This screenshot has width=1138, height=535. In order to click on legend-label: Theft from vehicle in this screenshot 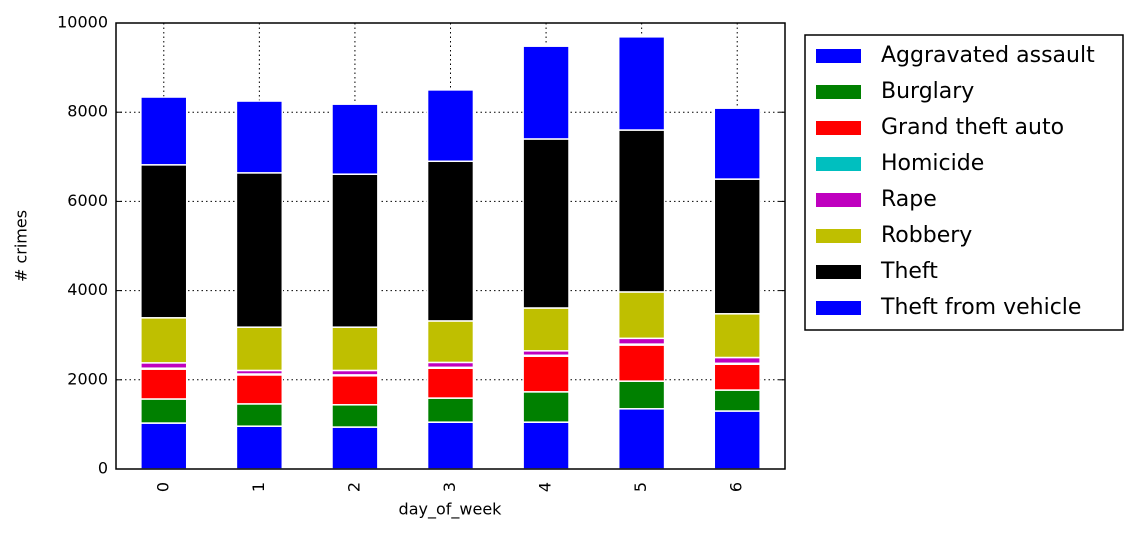, I will do `click(980, 307)`.